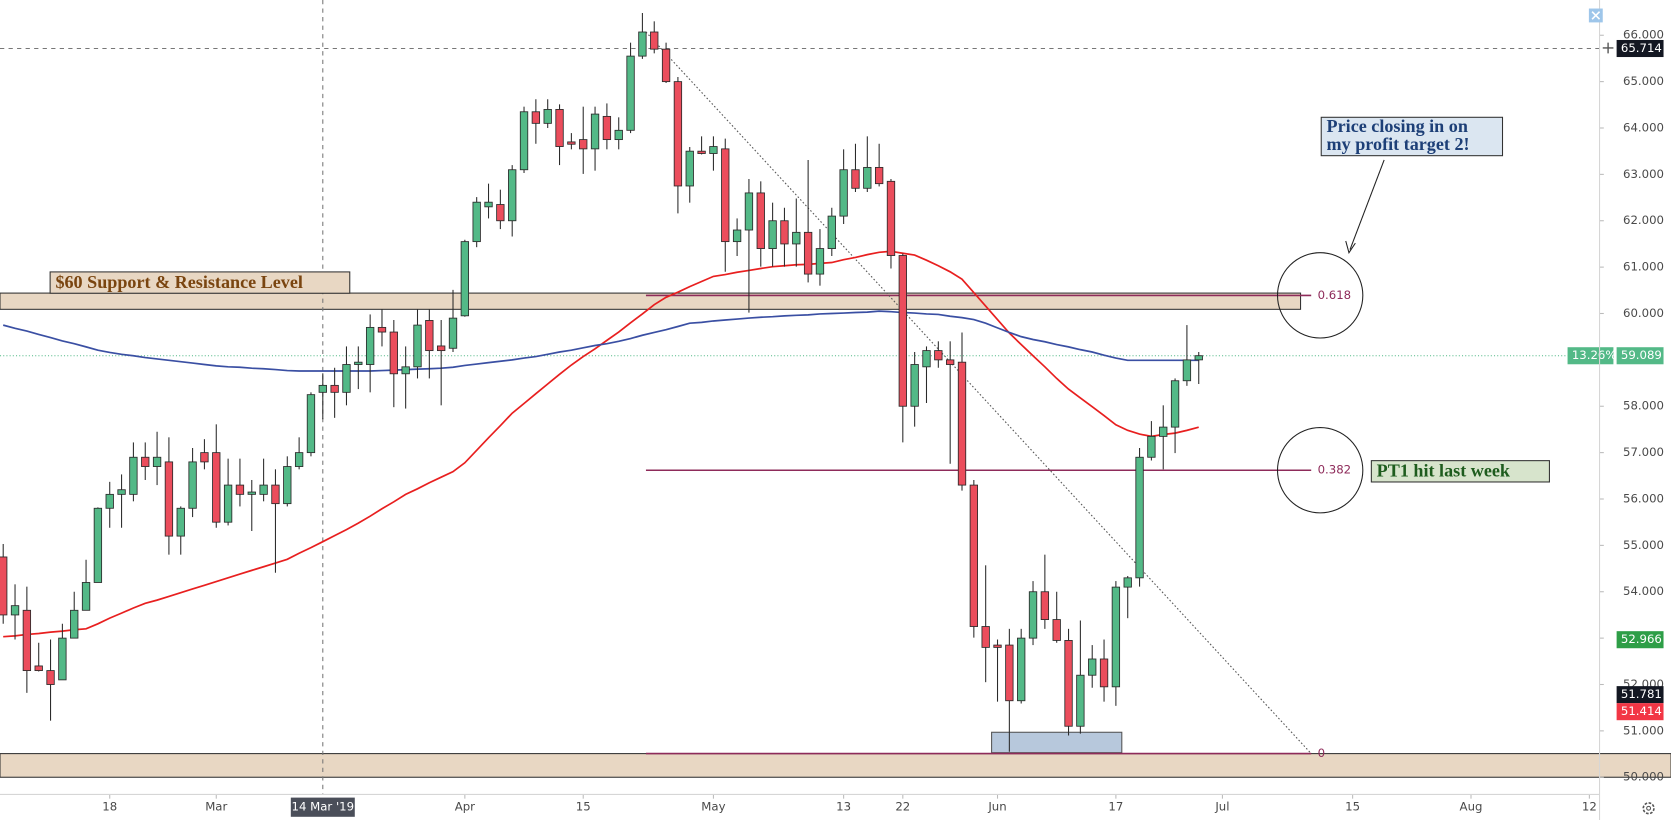 This screenshot has width=1671, height=820. Describe the element at coordinates (1608, 48) in the screenshot. I see `plus-button` at that location.